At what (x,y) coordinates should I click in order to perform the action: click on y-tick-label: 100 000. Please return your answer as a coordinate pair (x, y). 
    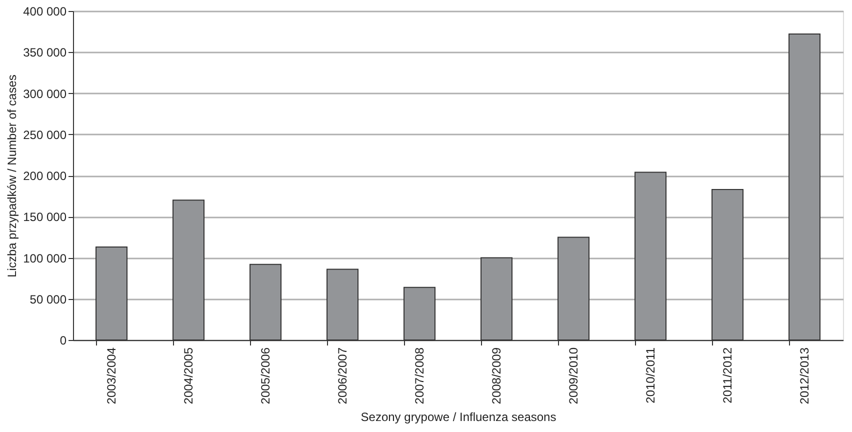
    Looking at the image, I should click on (45, 258).